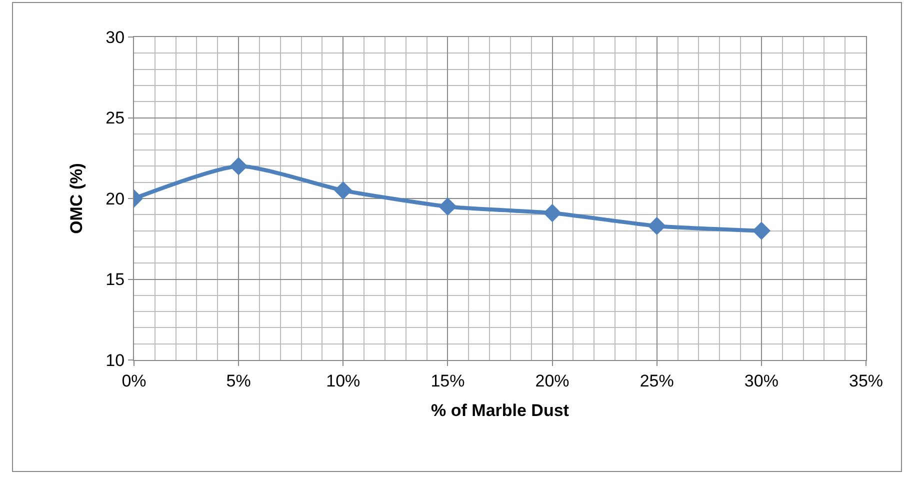 The image size is (906, 477). Describe the element at coordinates (115, 198) in the screenshot. I see `y-tick-label: 20` at that location.